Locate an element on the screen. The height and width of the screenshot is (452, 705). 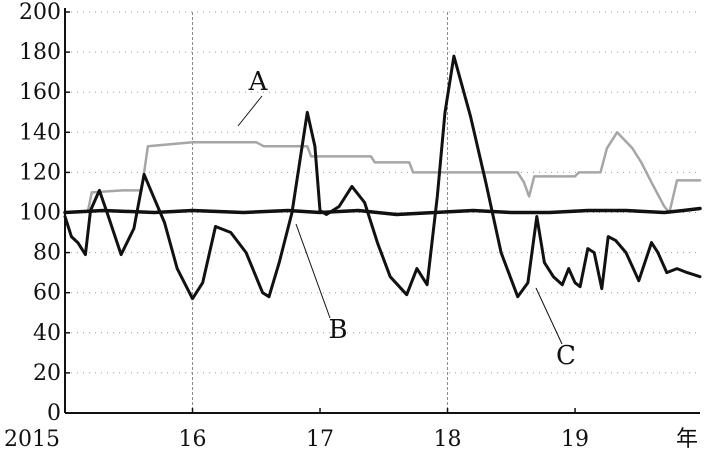
series-label-b: B is located at coordinates (337, 330).